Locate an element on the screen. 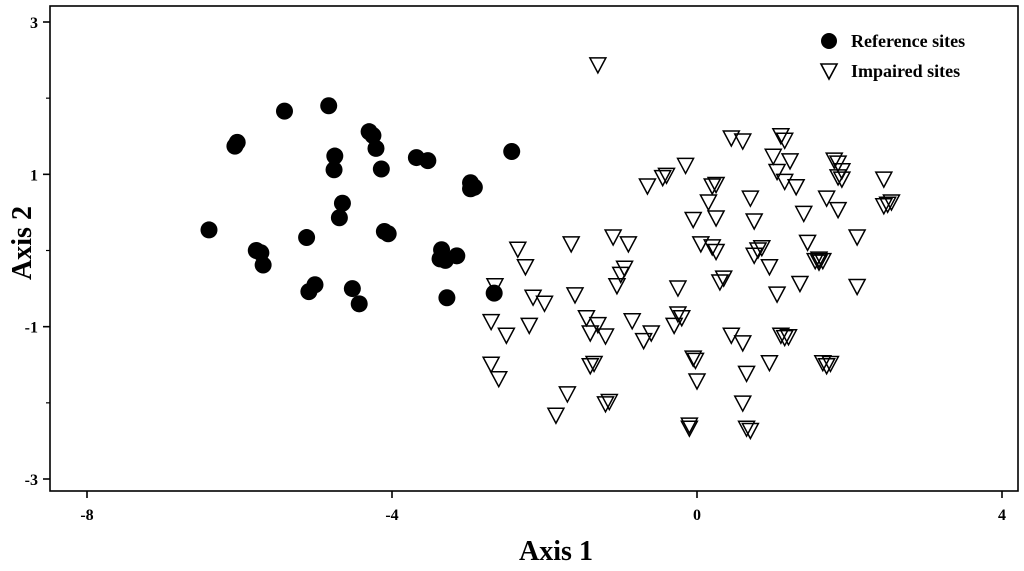  y-axis-title: Axis 2 is located at coordinates (22, 243).